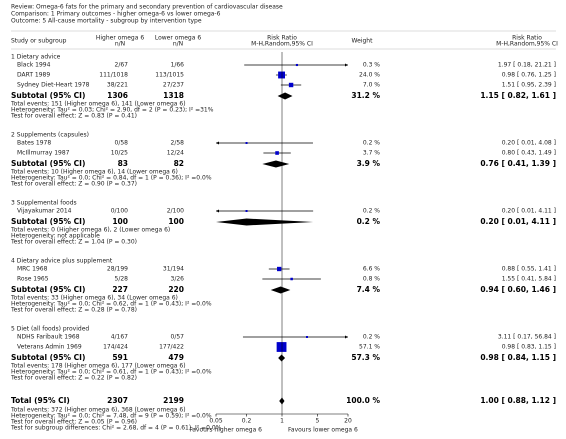 The image size is (566, 439). What do you see at coordinates (33, 75) in the screenshot?
I see `study-name: DART 1989` at bounding box center [33, 75].